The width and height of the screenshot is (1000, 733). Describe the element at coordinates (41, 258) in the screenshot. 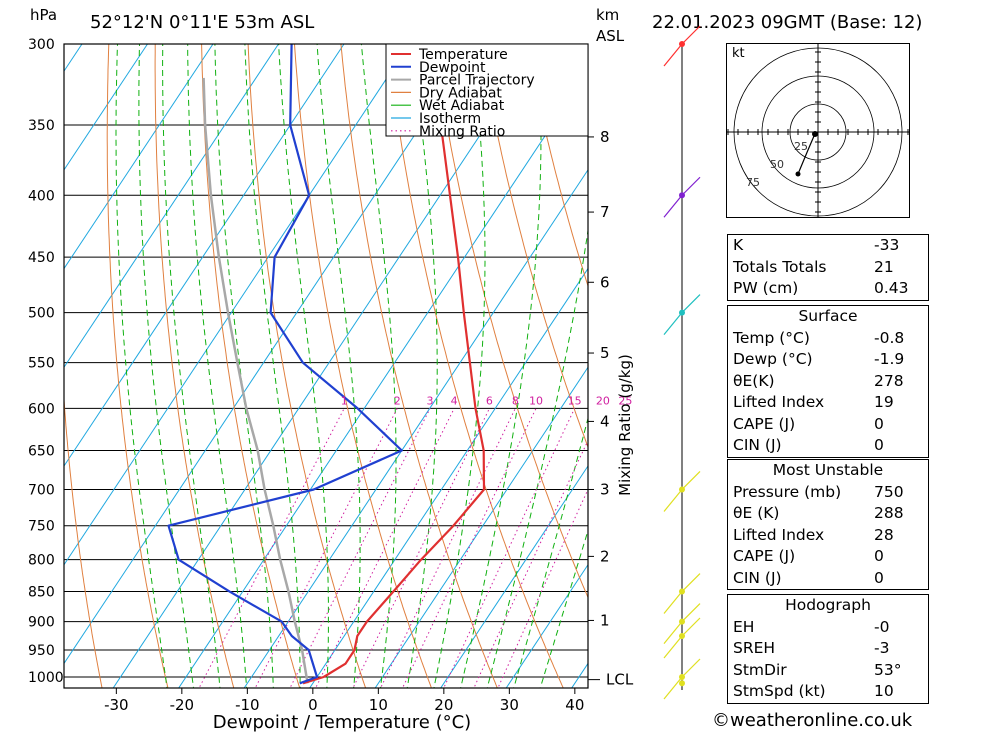

I see `pressure-tick-label: 450` at that location.